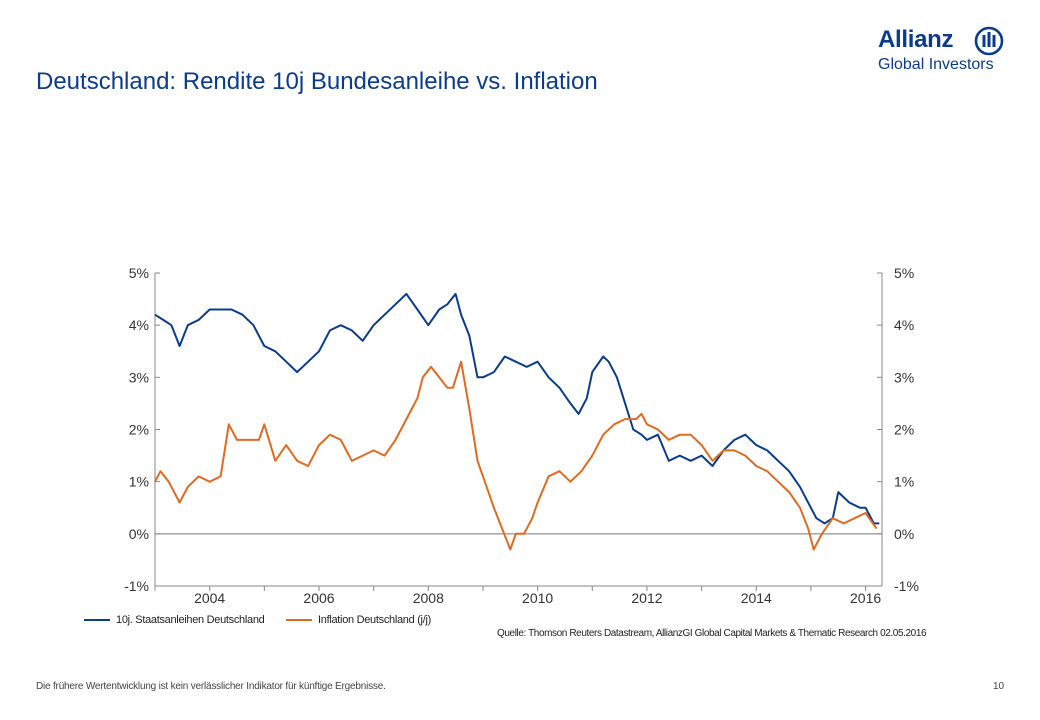 The height and width of the screenshot is (720, 1040). What do you see at coordinates (904, 377) in the screenshot?
I see `y-tick-label-right: 3%` at bounding box center [904, 377].